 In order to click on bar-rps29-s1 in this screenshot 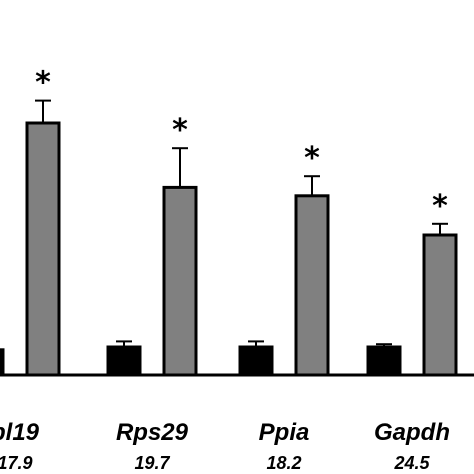, I will do `click(124, 361)`.